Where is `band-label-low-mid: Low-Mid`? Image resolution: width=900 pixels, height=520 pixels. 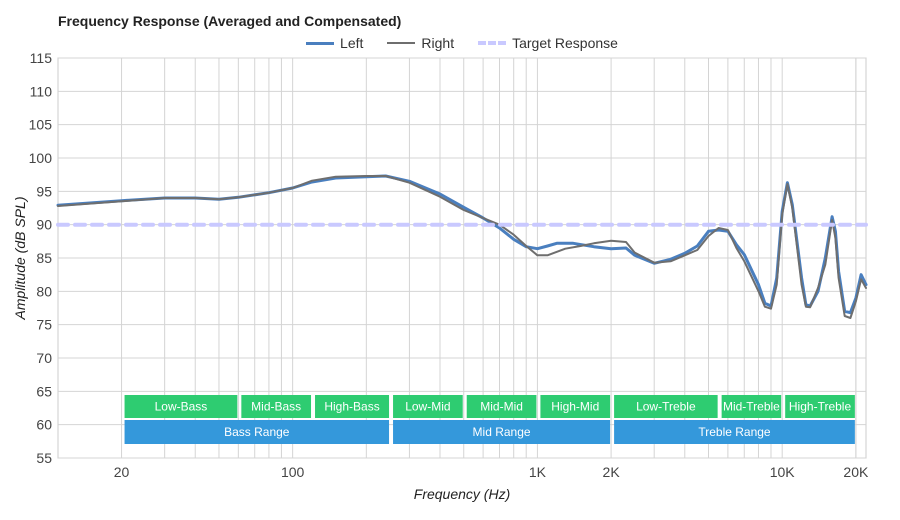 band-label-low-mid: Low-Mid is located at coordinates (427, 407).